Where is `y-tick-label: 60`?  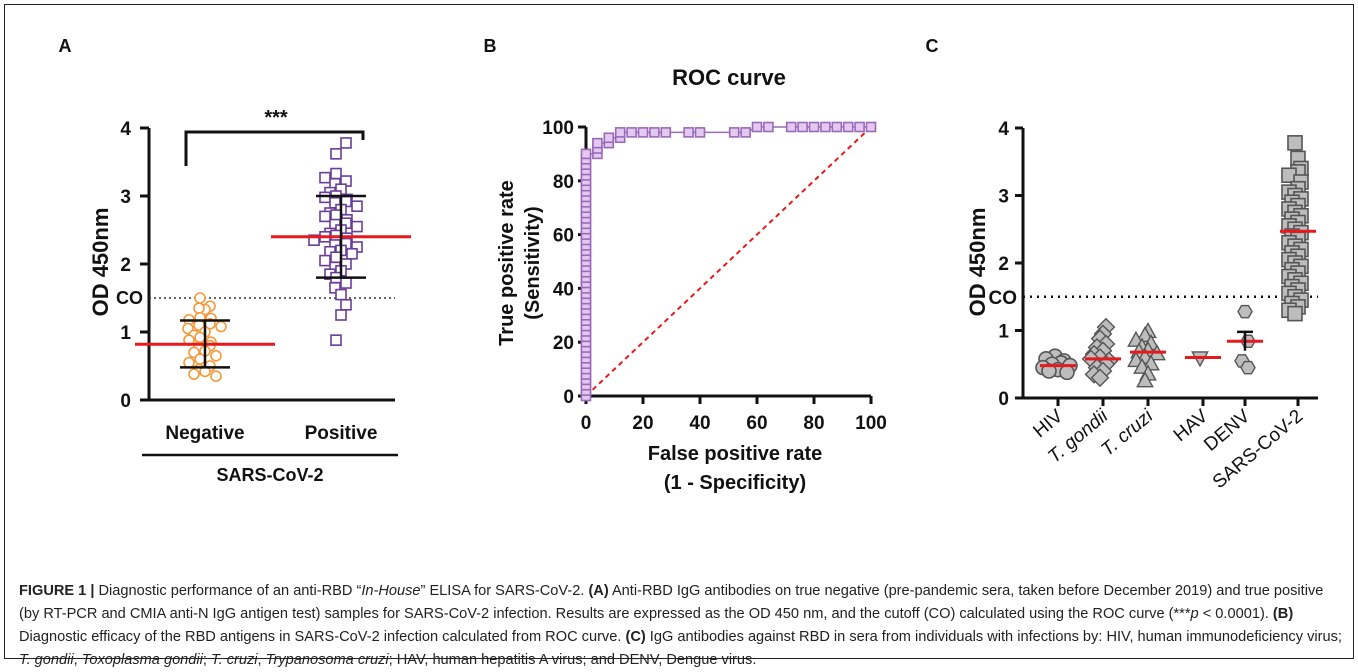 y-tick-label: 60 is located at coordinates (563, 236).